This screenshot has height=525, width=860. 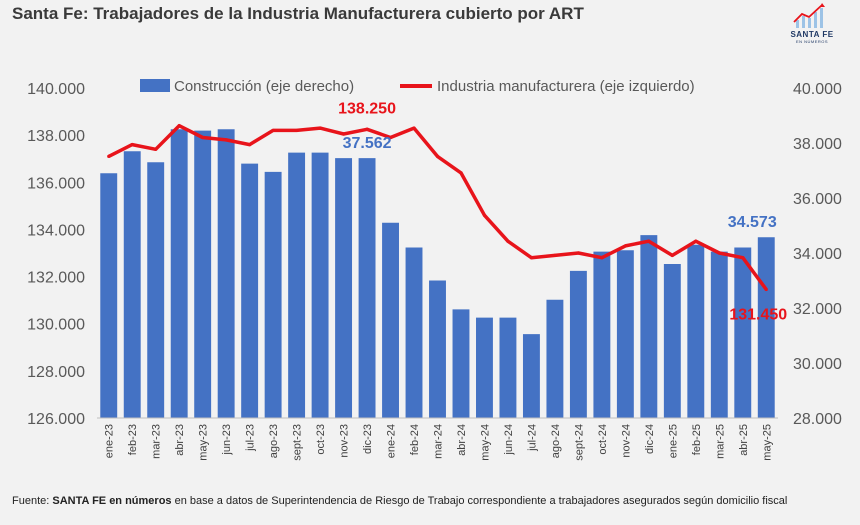 I want to click on right-tick-label: 36.000, so click(x=817, y=199).